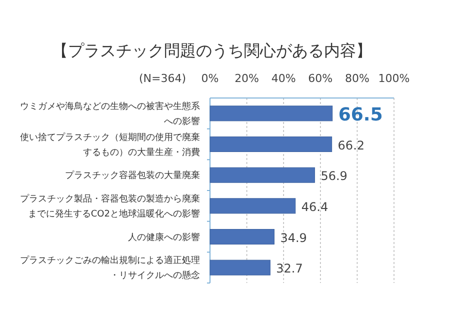  I want to click on data-label: 66.2, so click(351, 145).